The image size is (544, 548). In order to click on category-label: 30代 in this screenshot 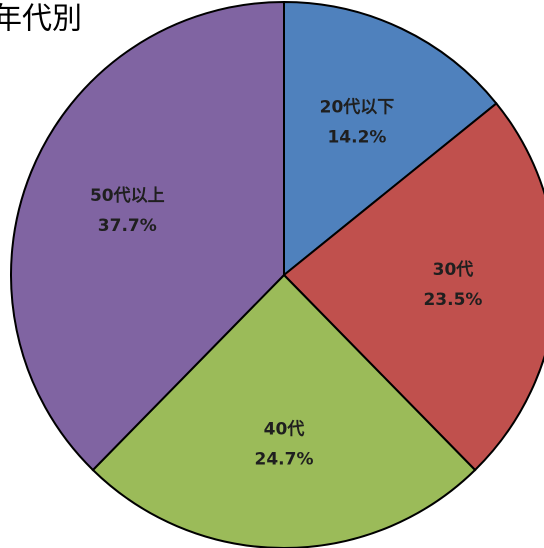, I will do `click(453, 269)`.